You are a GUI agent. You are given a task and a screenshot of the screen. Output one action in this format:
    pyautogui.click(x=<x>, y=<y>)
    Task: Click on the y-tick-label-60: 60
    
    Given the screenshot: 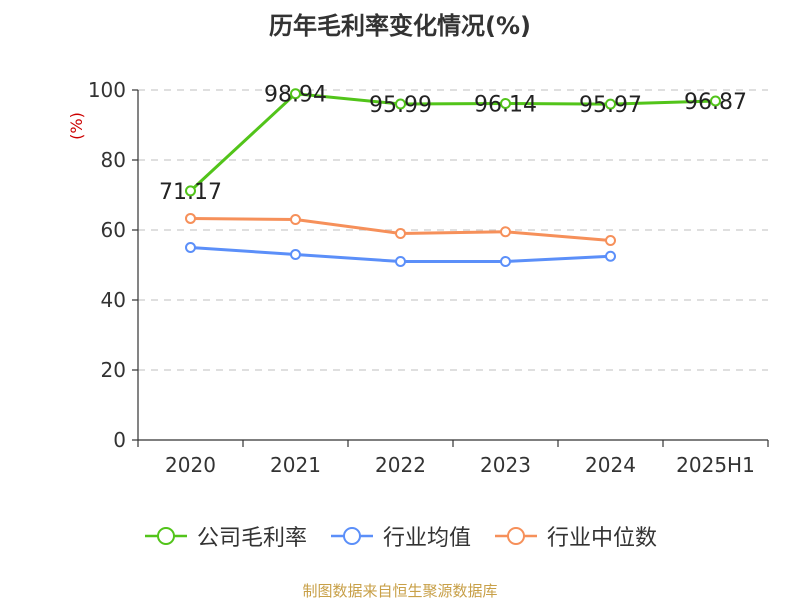 What is the action you would take?
    pyautogui.click(x=113, y=230)
    